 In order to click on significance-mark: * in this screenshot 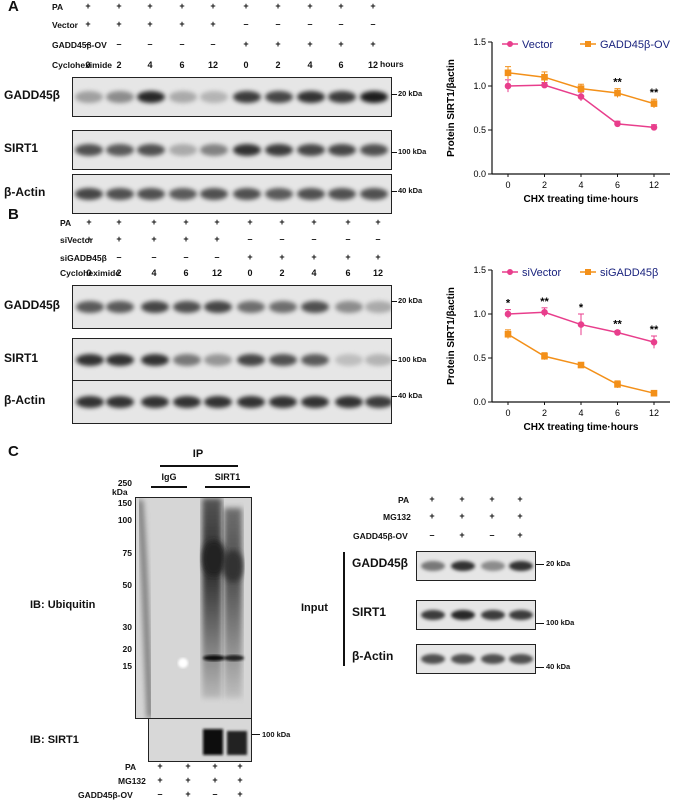, I will do `click(581, 308)`.